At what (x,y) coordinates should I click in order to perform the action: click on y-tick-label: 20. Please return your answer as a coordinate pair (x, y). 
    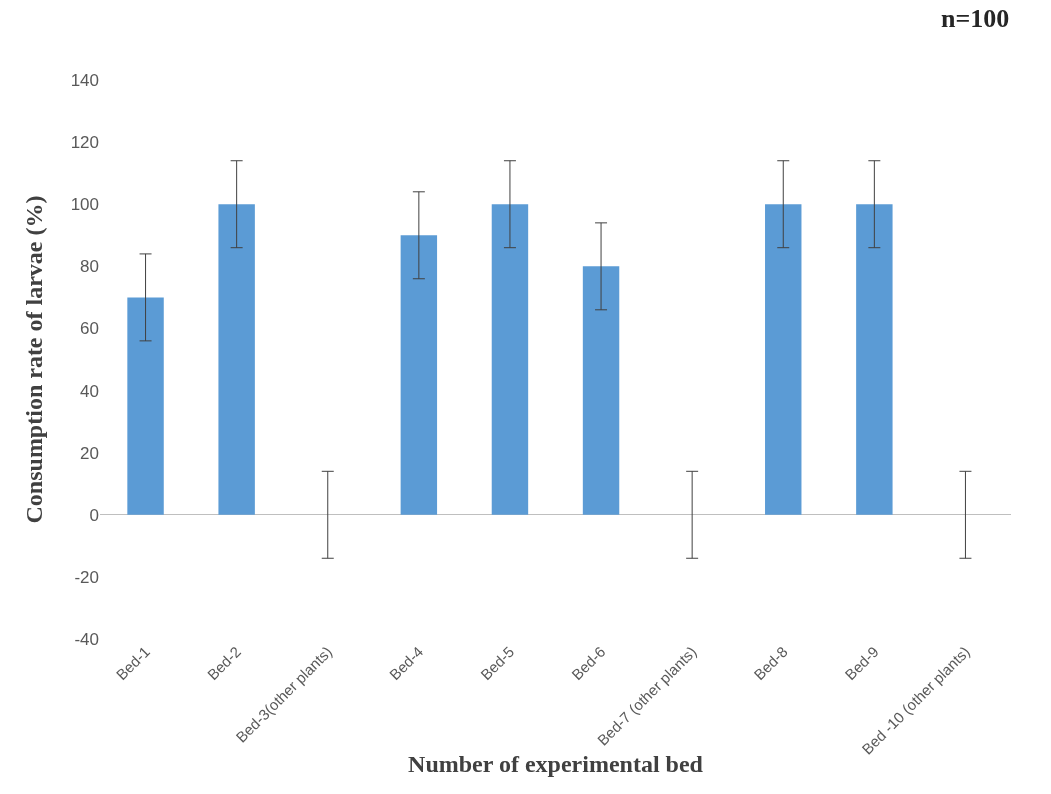
    Looking at the image, I should click on (89, 453).